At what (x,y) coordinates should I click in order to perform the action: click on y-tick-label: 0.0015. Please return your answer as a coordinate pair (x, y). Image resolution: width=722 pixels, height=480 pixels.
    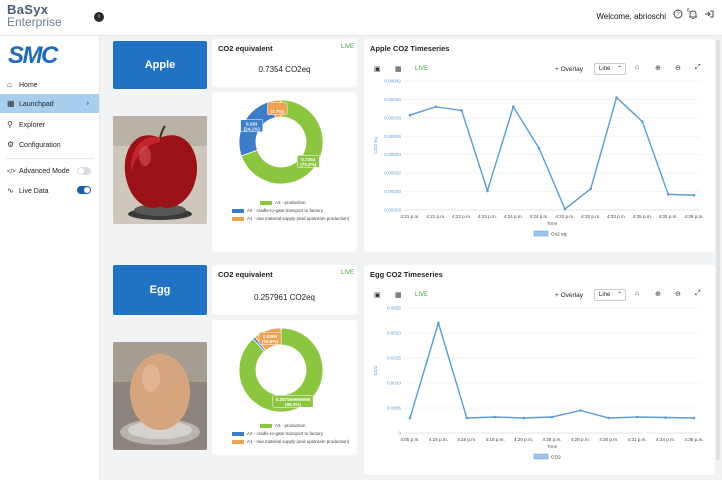
    Looking at the image, I should click on (394, 358).